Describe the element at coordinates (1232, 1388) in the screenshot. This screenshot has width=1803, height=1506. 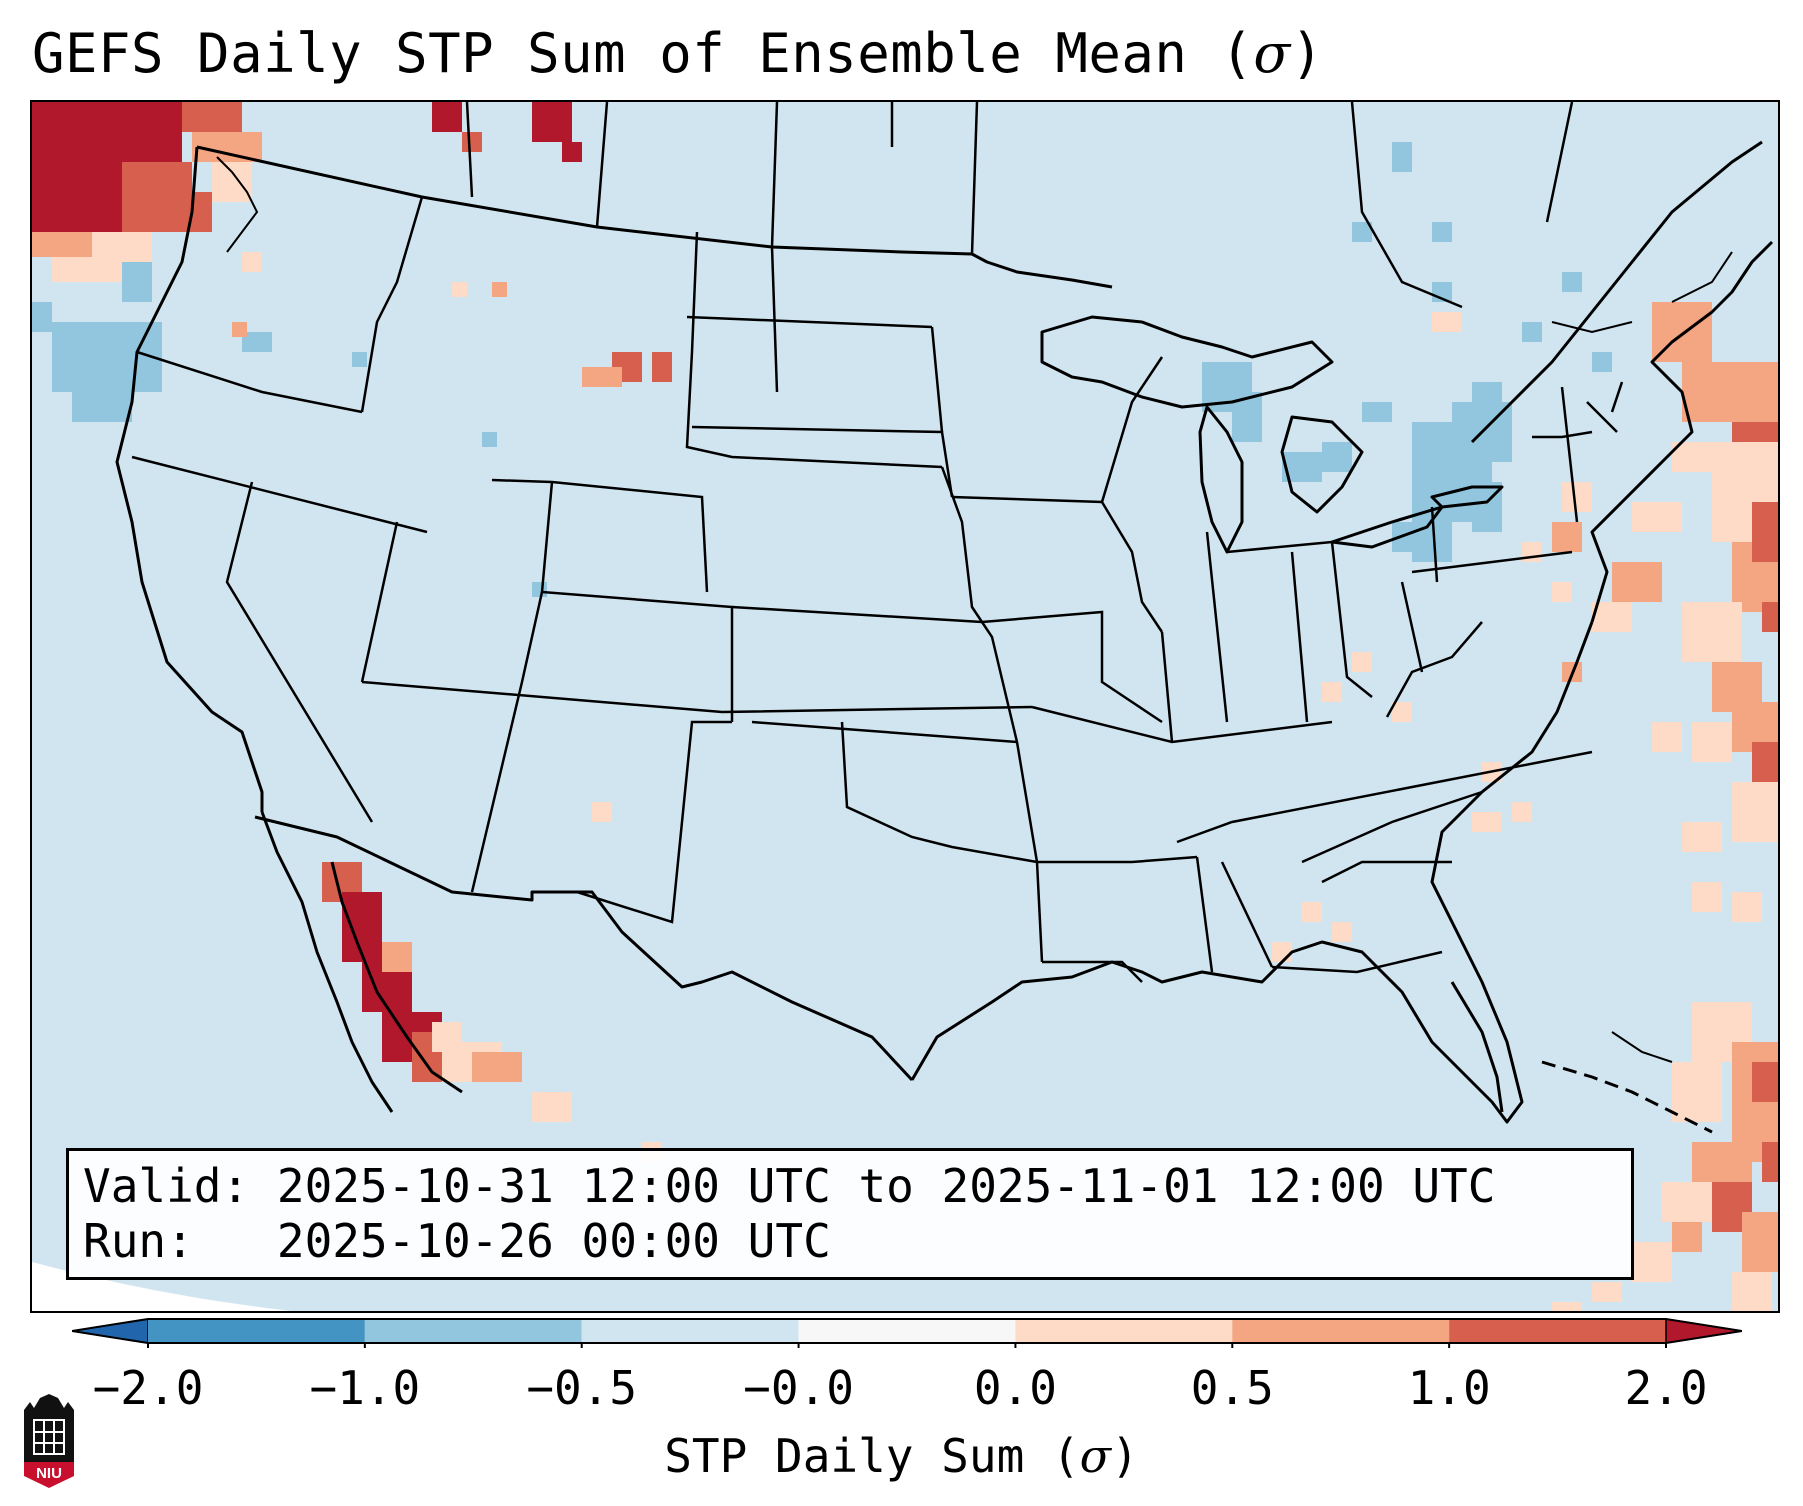
I see `colorbar-tick-label: 0.5` at that location.